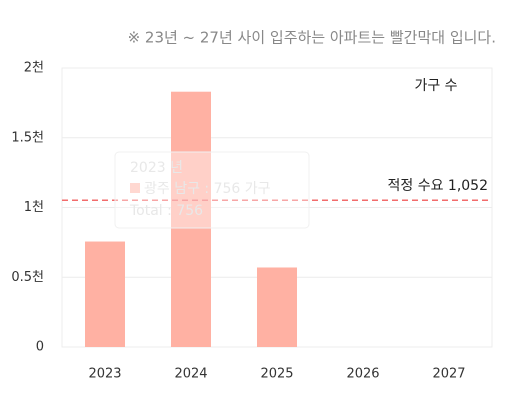  Describe the element at coordinates (438, 186) in the screenshot. I see `reference-label: 적정 수요 1,052` at that location.